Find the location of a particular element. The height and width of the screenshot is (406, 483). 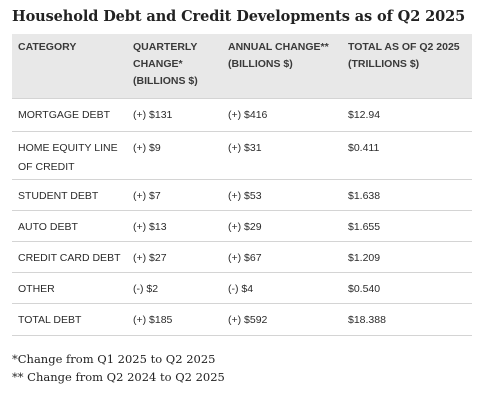

row-quarterly-change: (+) $185 is located at coordinates (174, 319).